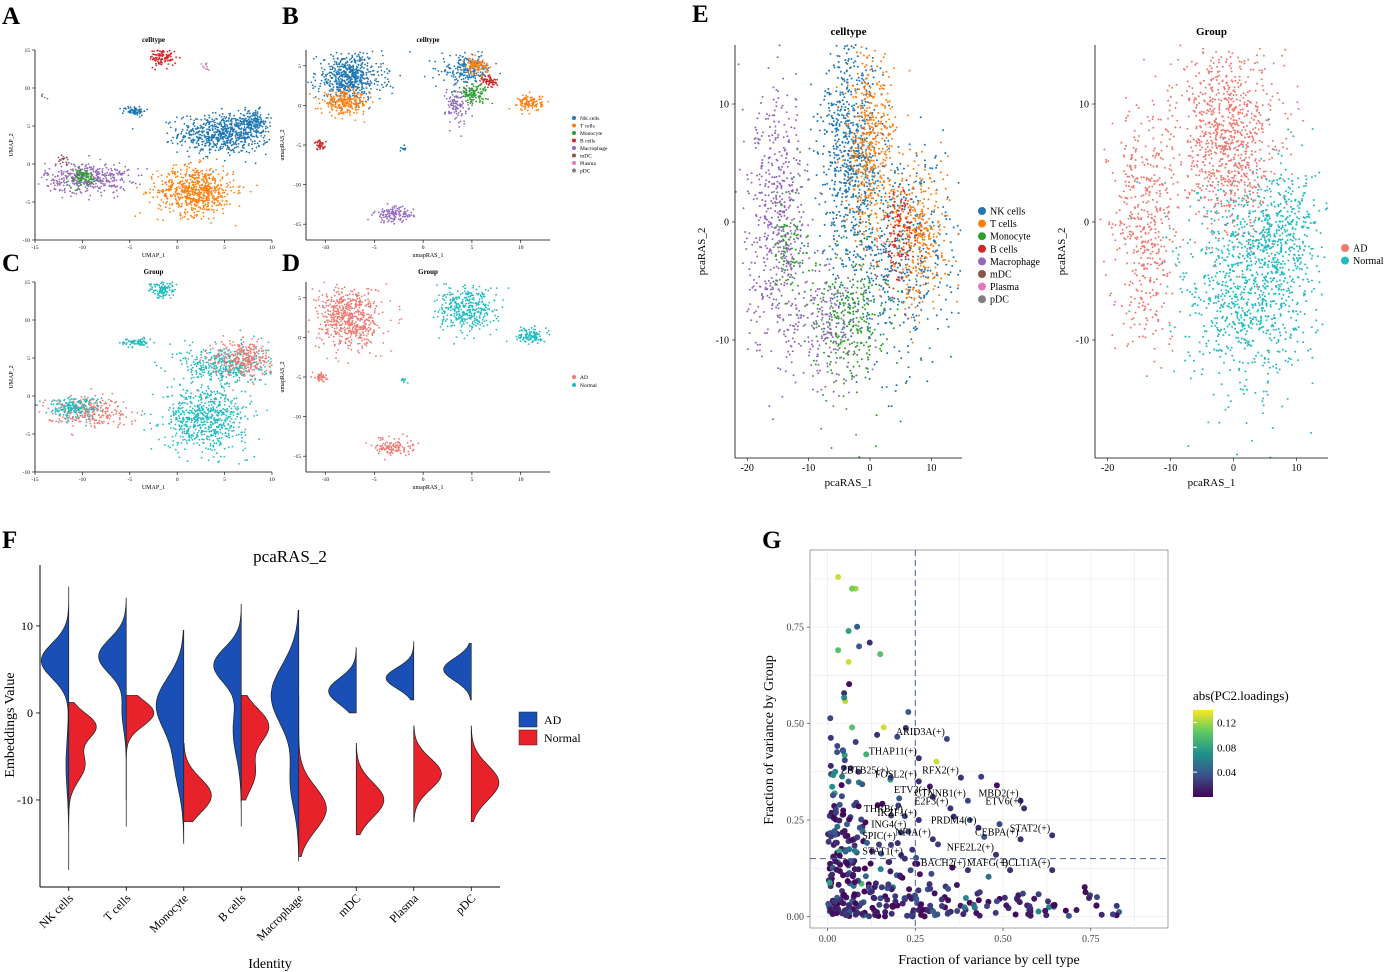 Image resolution: width=1385 pixels, height=972 pixels. Describe the element at coordinates (28, 165) in the screenshot. I see `y-tick-label: 0` at that location.